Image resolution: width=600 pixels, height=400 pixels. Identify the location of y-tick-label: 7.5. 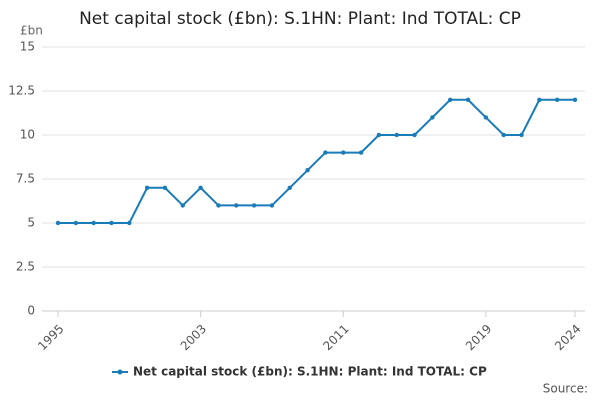
(25, 179).